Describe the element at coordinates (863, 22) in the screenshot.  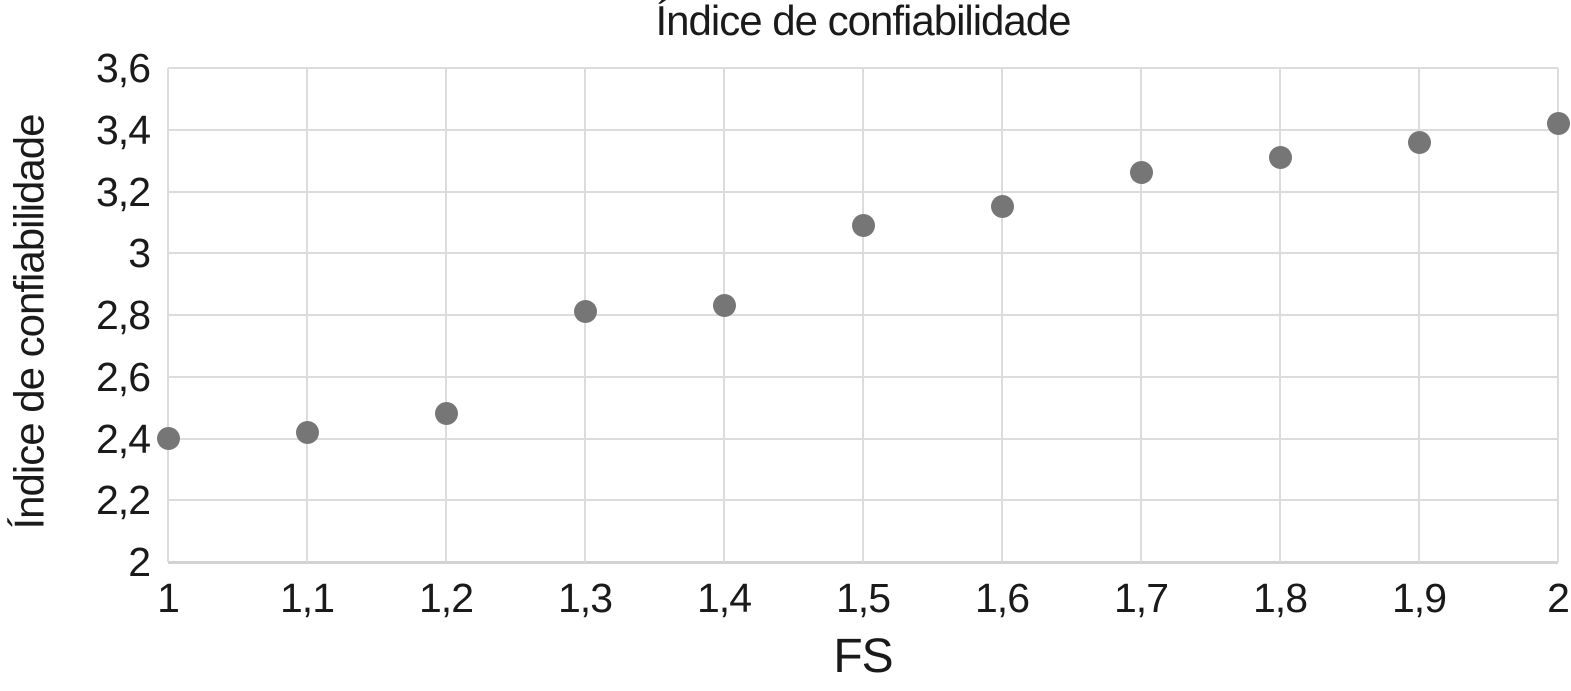
I see `chart-title: Índice de confiabilidade` at that location.